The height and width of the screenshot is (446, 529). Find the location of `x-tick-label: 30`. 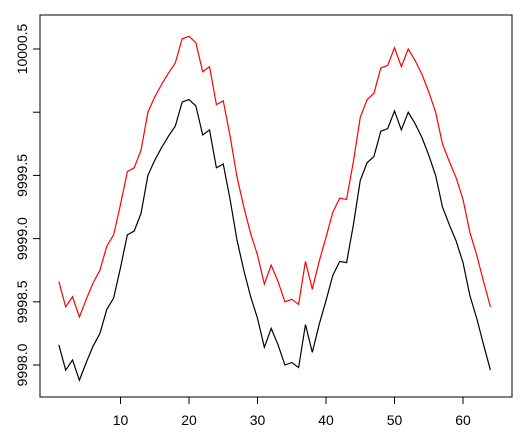

x-tick-label: 30 is located at coordinates (258, 420).